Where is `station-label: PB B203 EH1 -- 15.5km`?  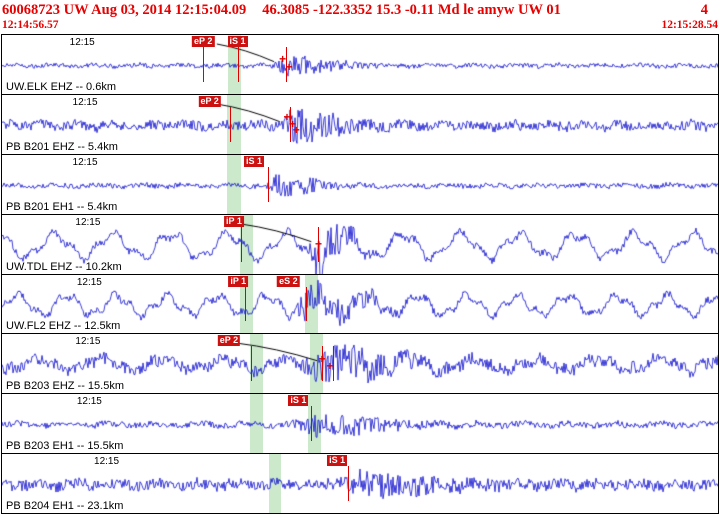 station-label: PB B203 EH1 -- 15.5km is located at coordinates (65, 446).